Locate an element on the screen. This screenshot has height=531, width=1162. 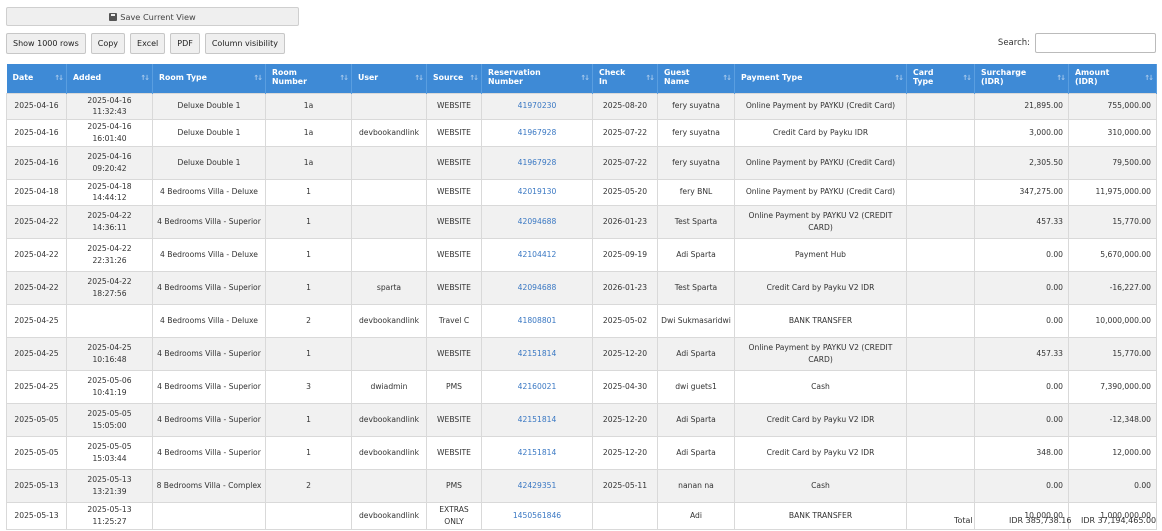
cell-payment-type: Online Payment by PAYKU (Credit Card) is located at coordinates (820, 106).